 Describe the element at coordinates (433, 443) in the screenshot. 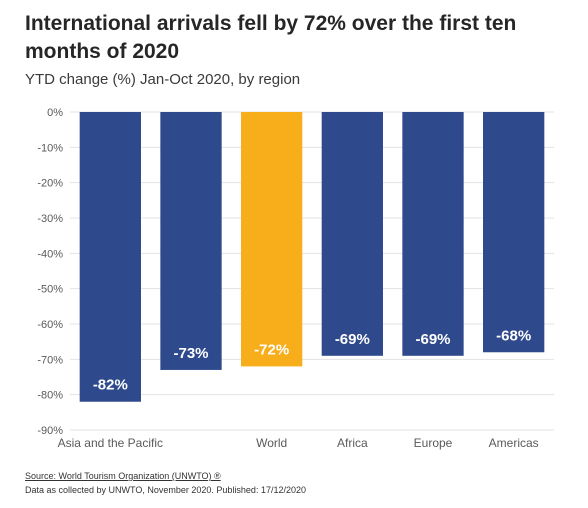

I see `x-category-label: Europe` at that location.